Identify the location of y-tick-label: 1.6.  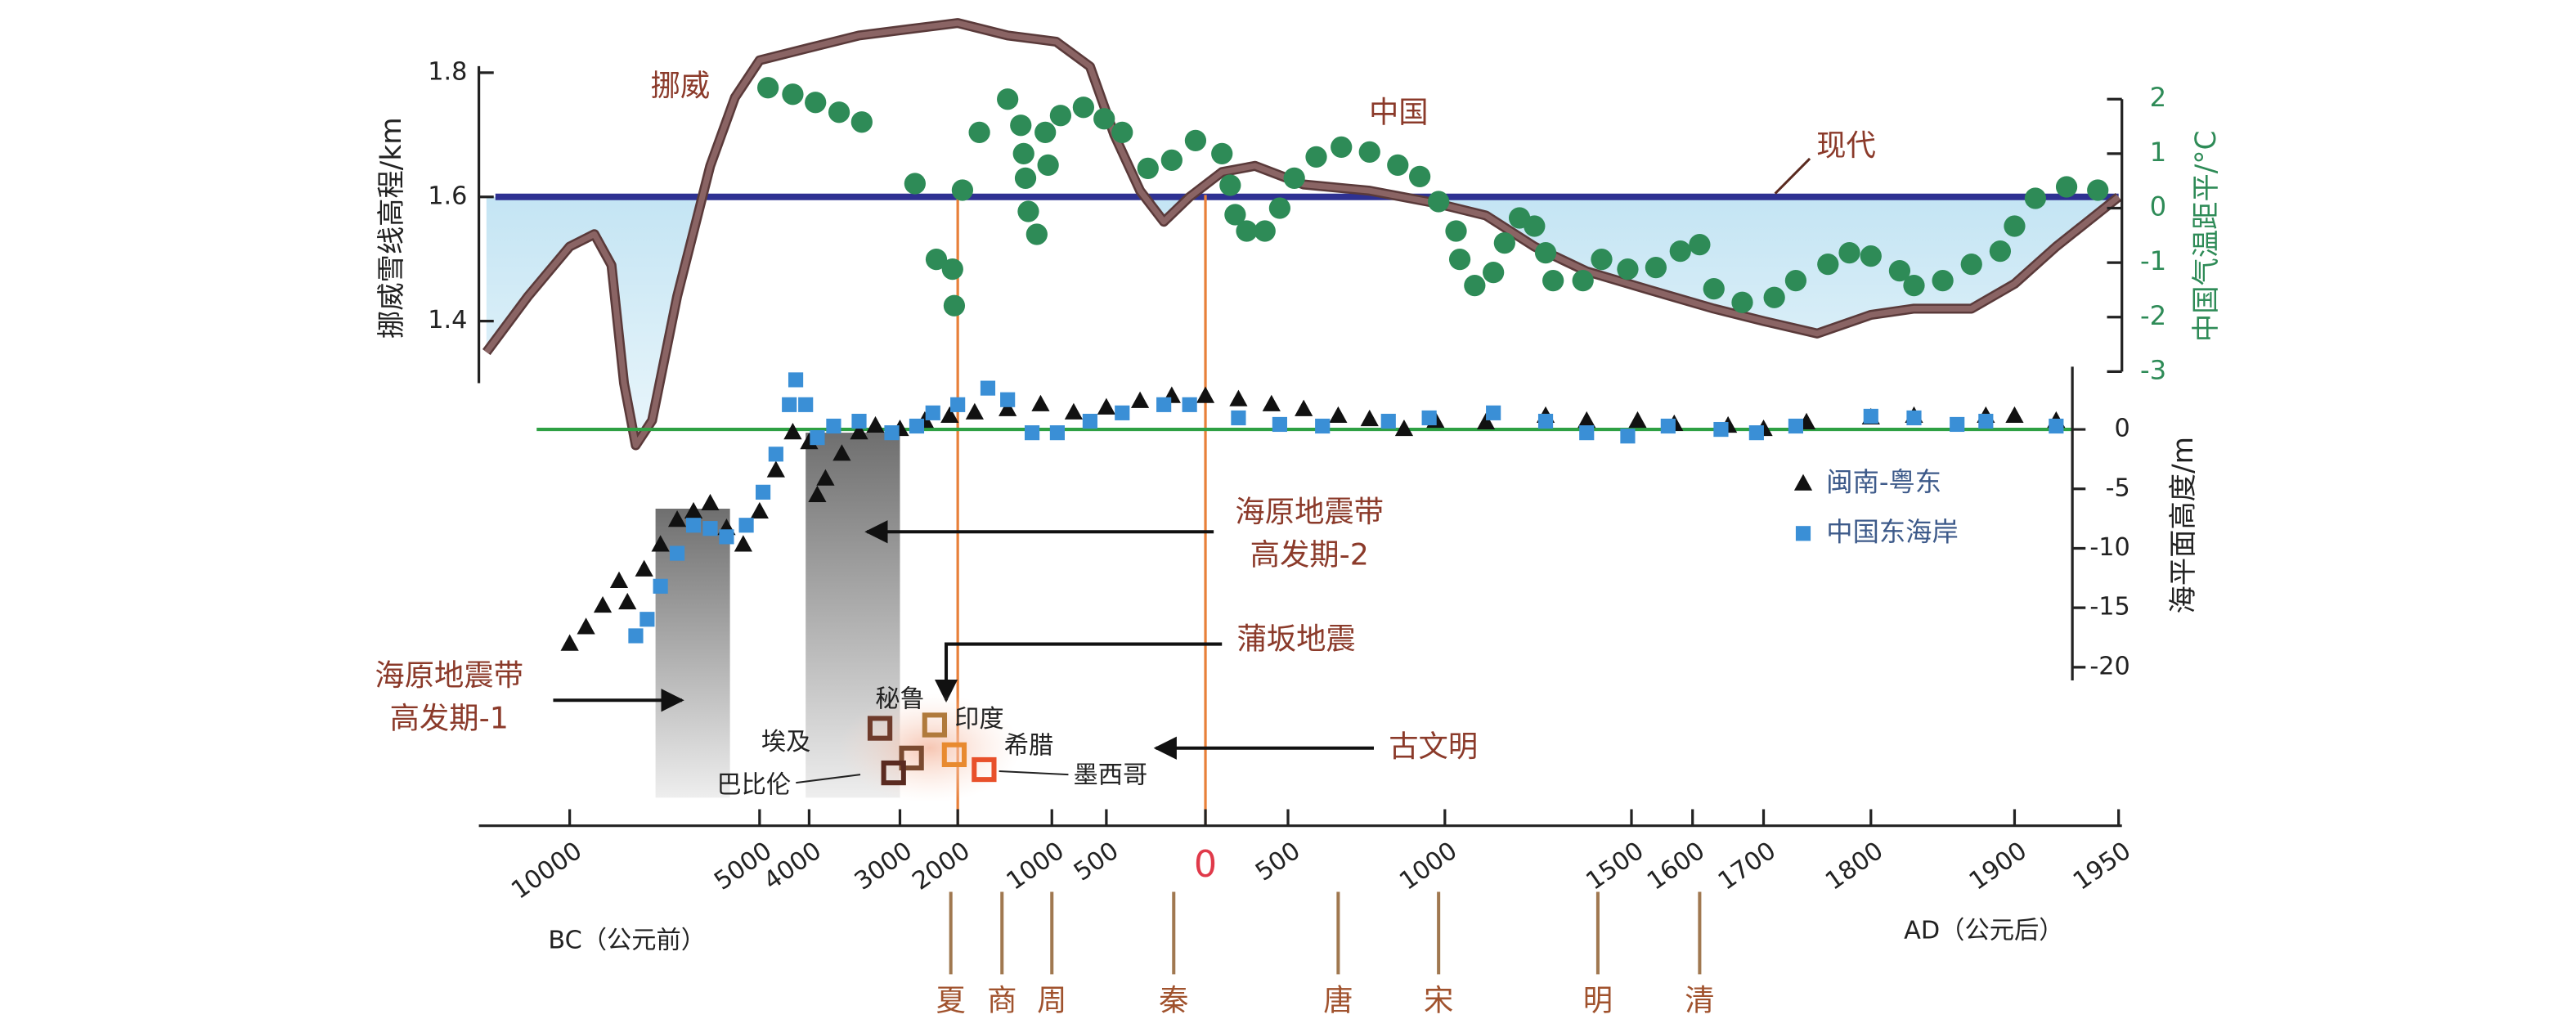
(448, 196).